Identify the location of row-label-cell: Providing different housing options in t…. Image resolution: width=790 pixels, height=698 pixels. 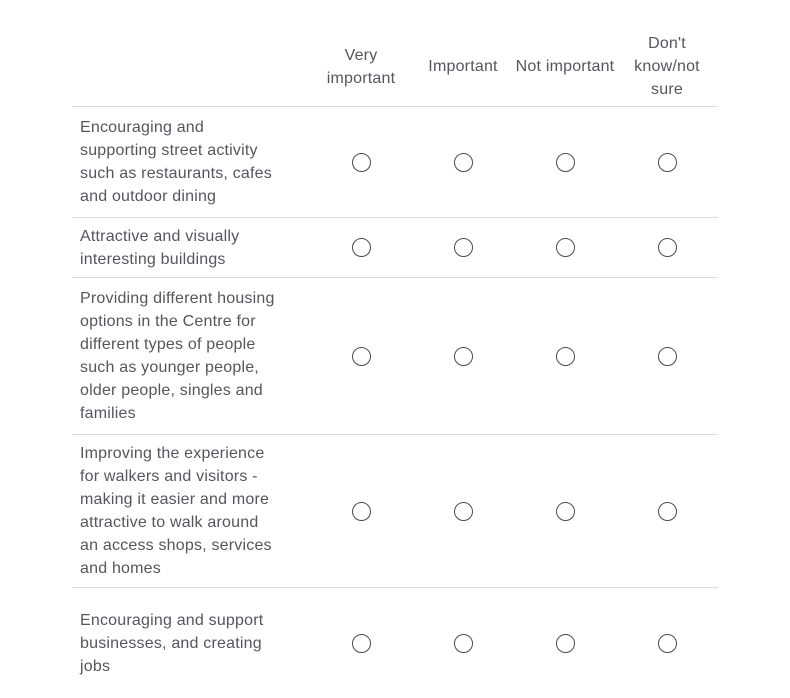
(191, 356).